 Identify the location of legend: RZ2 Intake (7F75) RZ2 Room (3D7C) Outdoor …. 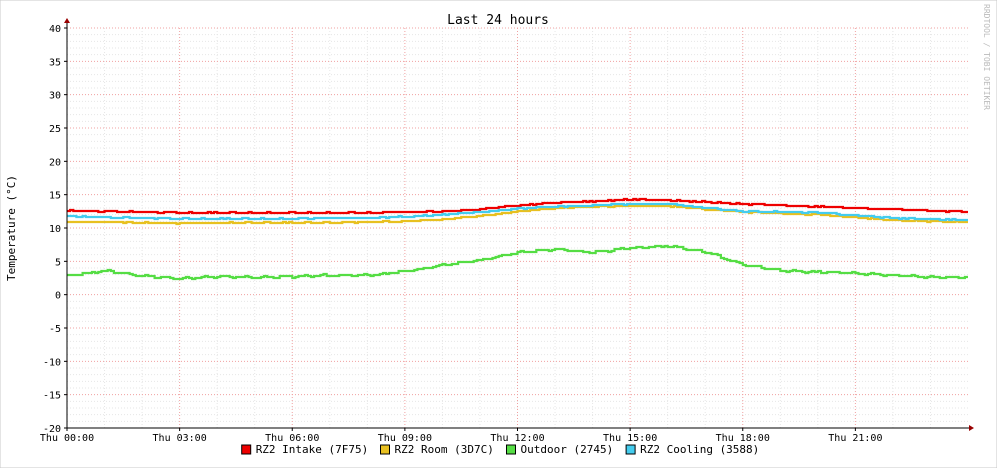
(500, 449).